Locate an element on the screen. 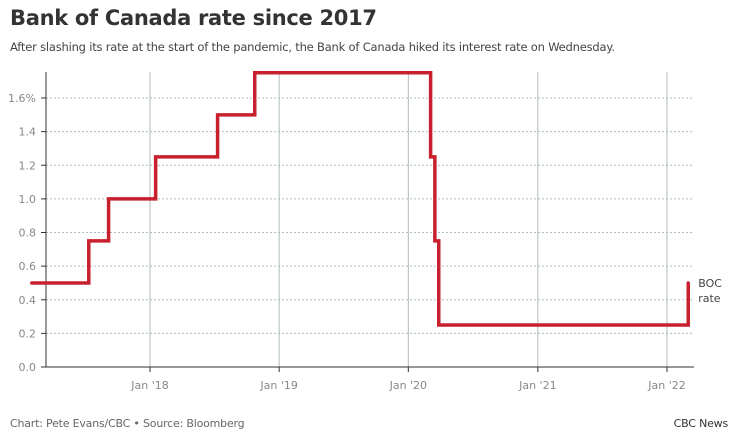 This screenshot has height=438, width=740. series-end-label: BOC is located at coordinates (710, 283).